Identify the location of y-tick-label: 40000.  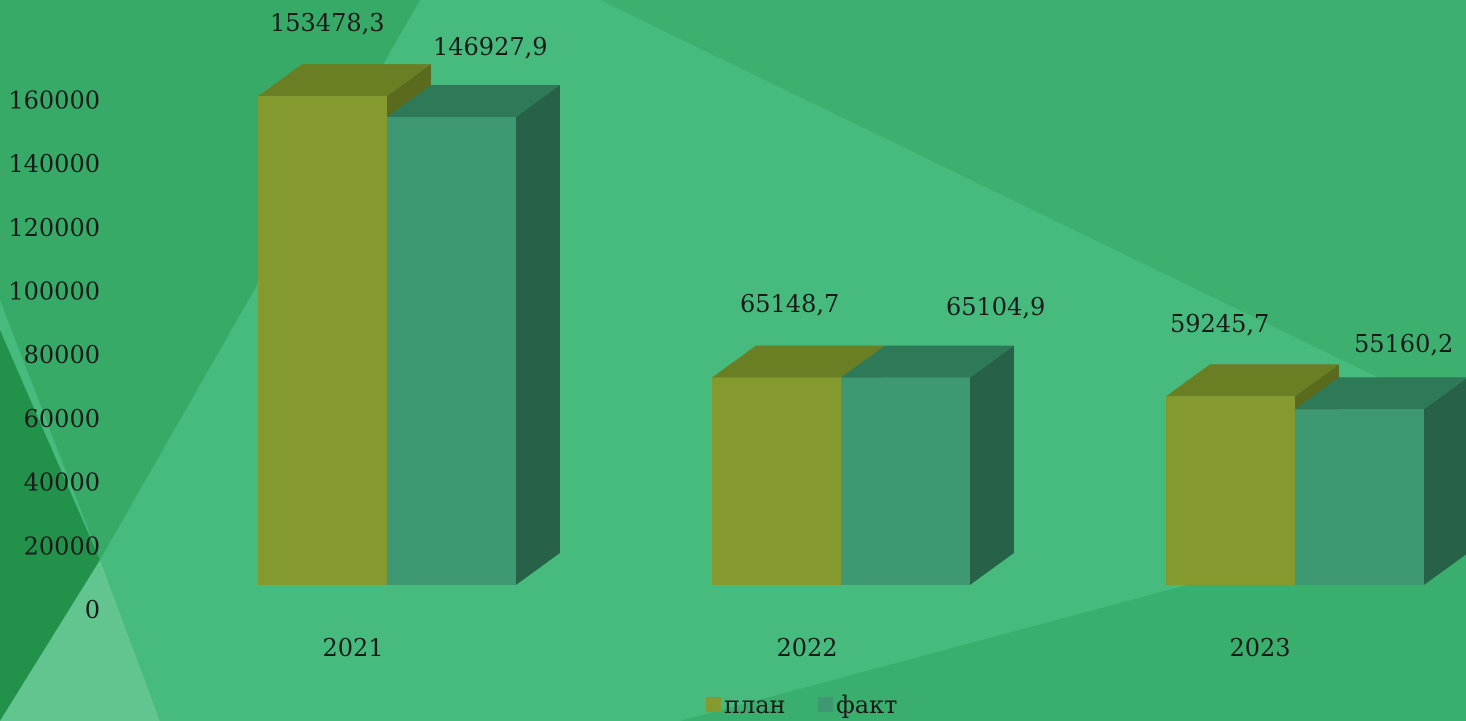
(62, 483).